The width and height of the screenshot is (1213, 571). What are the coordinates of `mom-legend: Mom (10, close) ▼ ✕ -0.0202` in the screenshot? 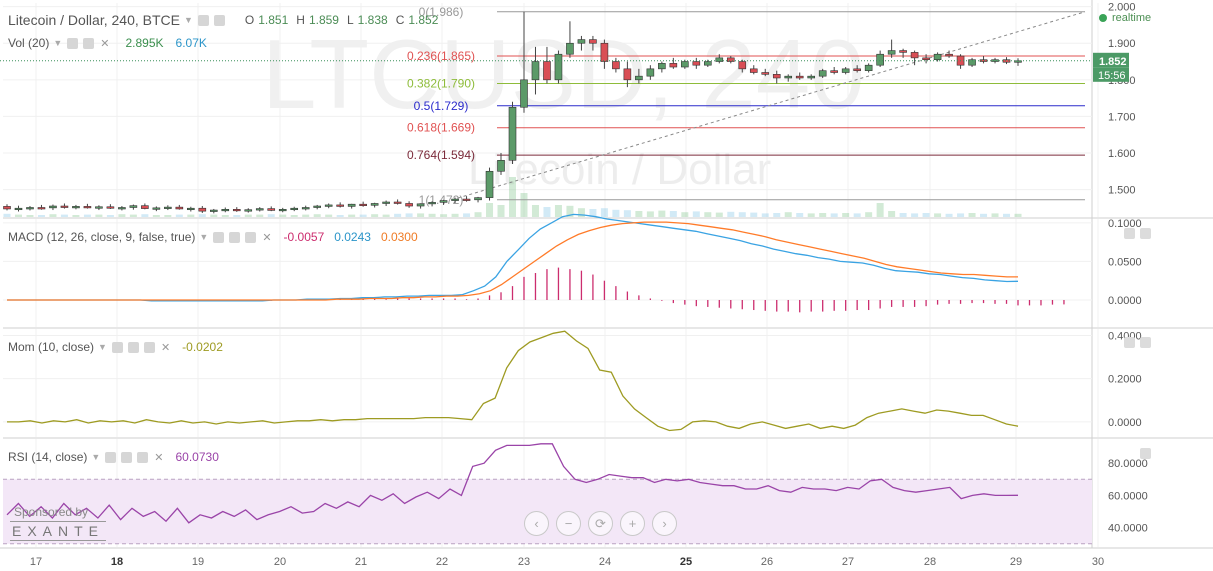 It's located at (115, 347).